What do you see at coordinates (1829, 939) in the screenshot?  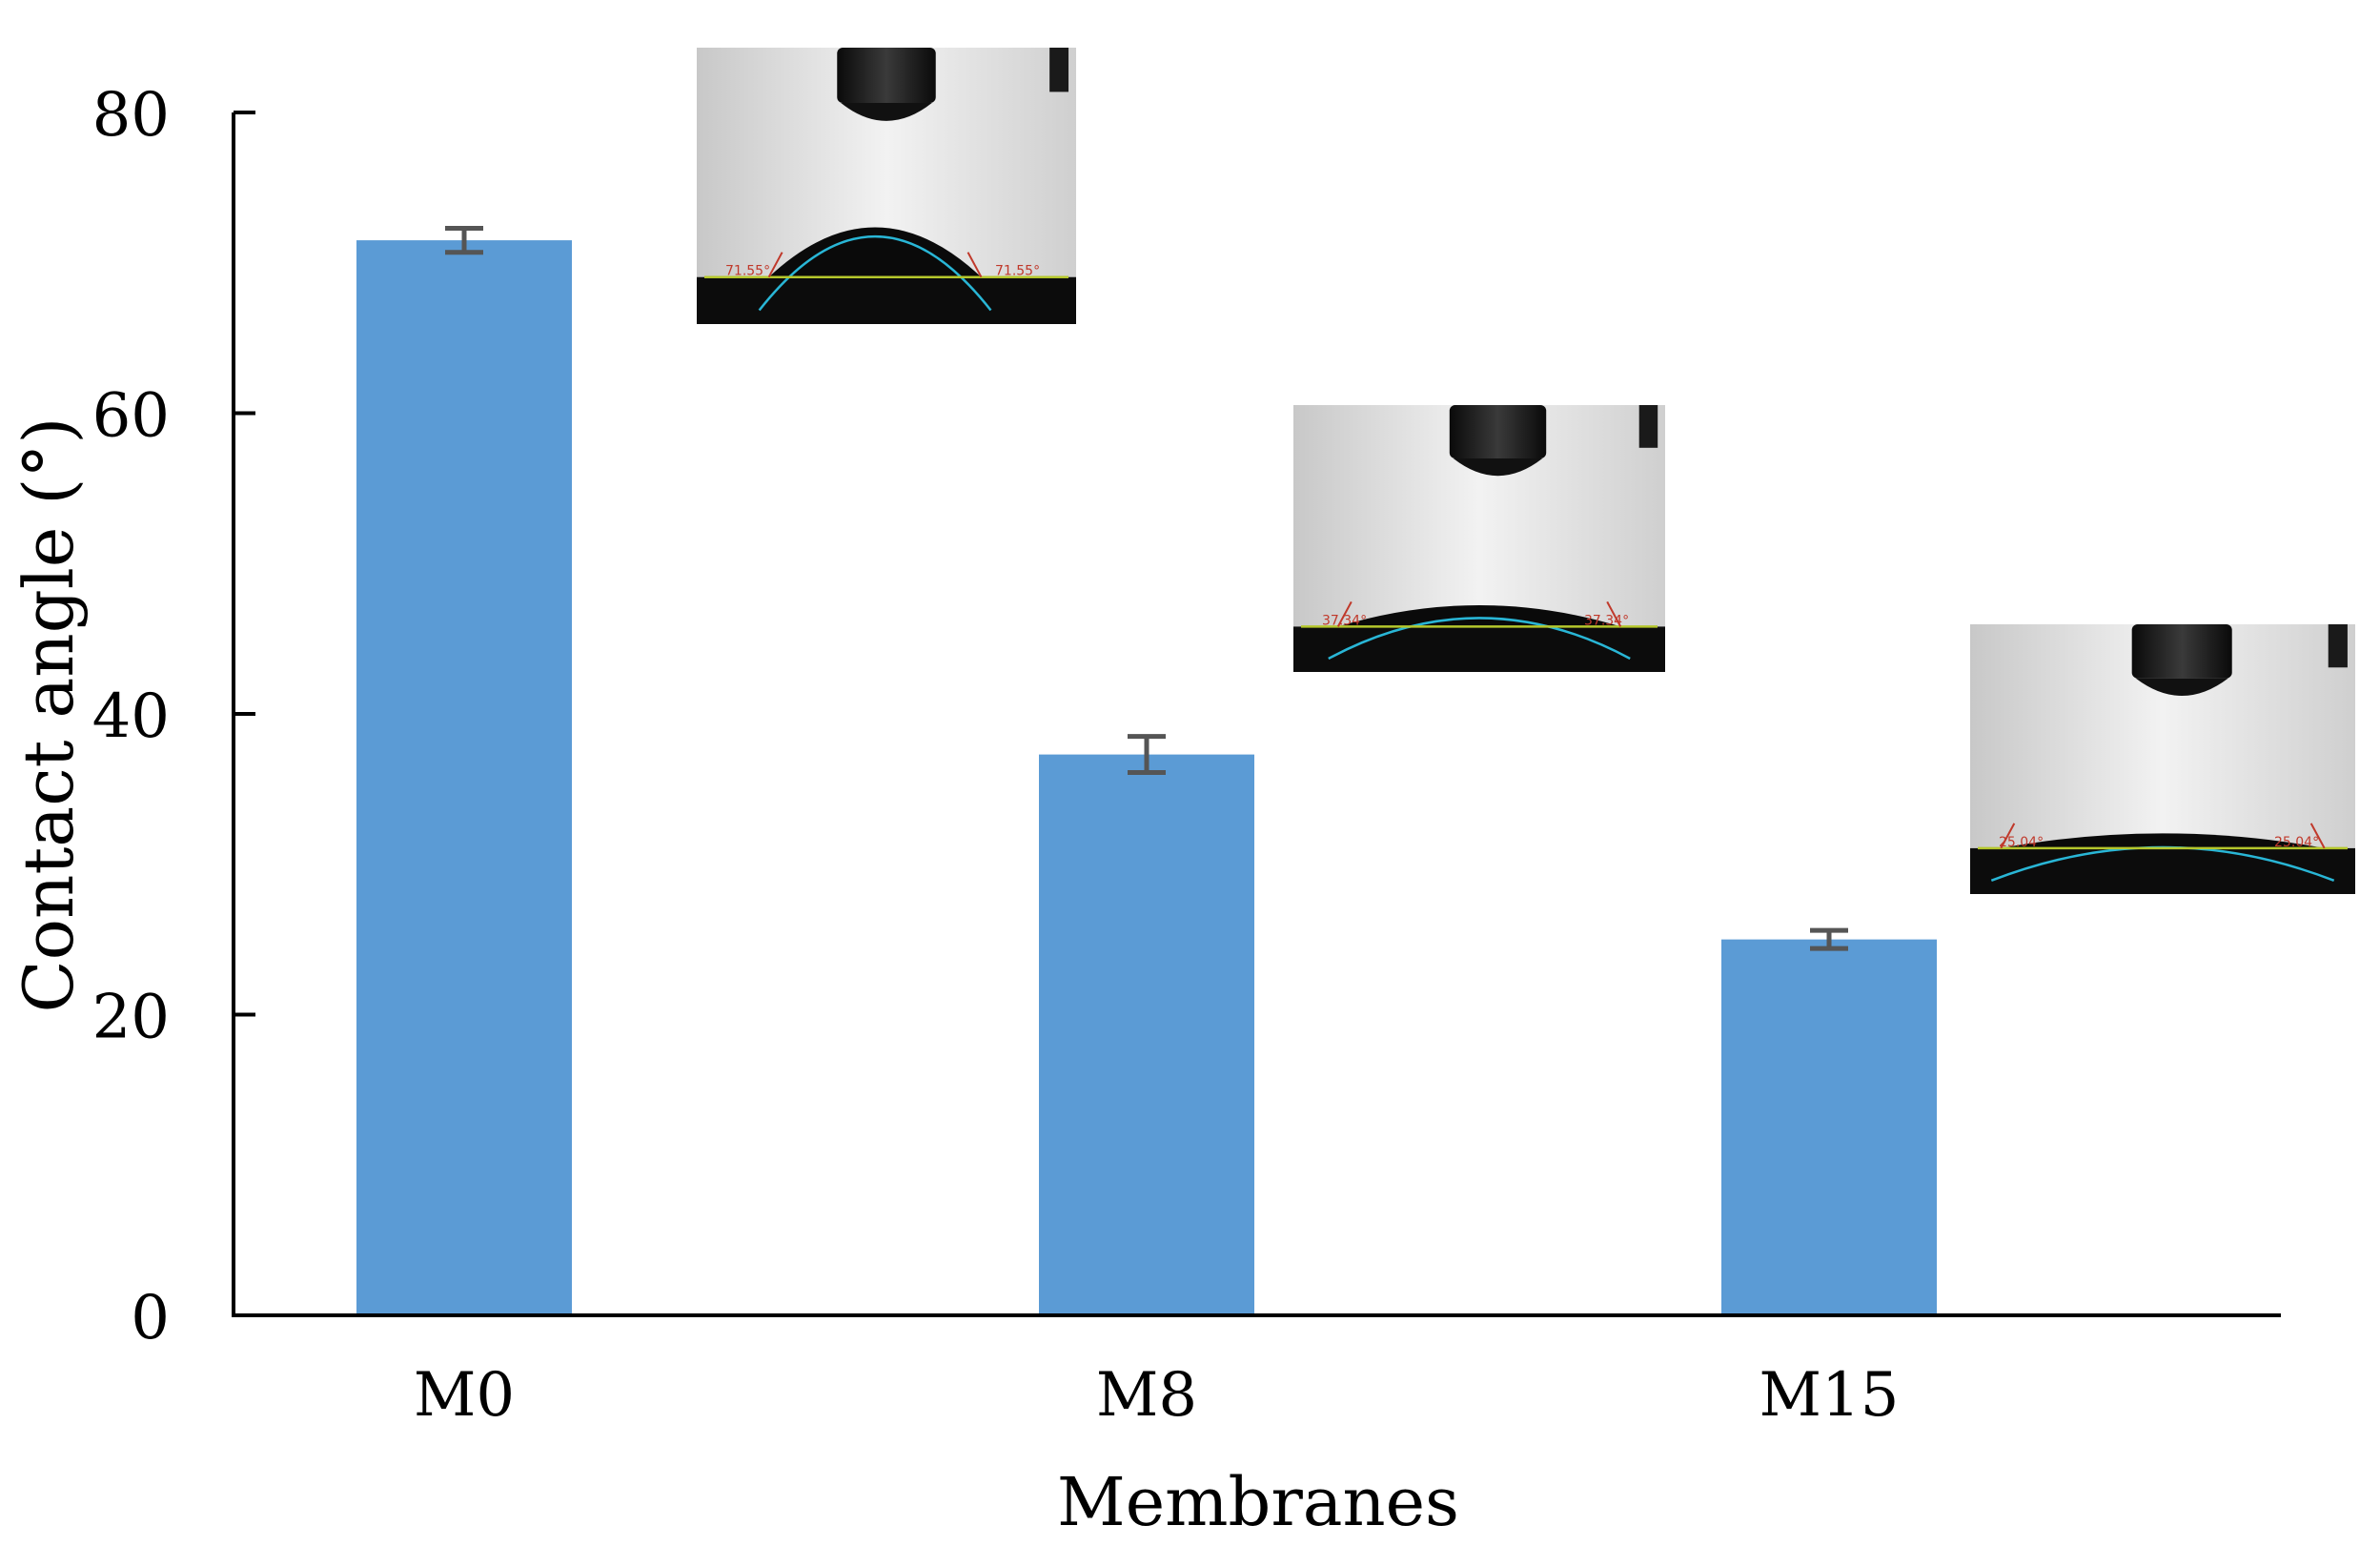 I see `error-bar-m15` at bounding box center [1829, 939].